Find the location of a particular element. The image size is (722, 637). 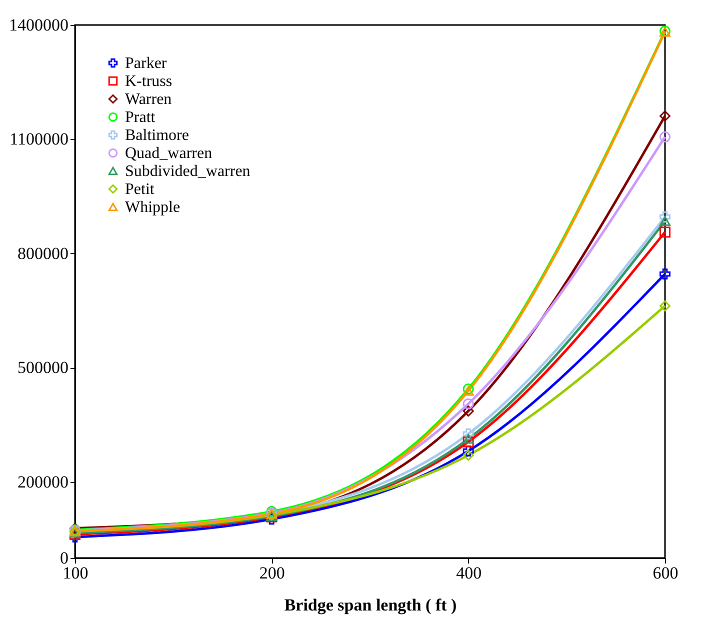

y-tick-label: 800000 is located at coordinates (43, 253).